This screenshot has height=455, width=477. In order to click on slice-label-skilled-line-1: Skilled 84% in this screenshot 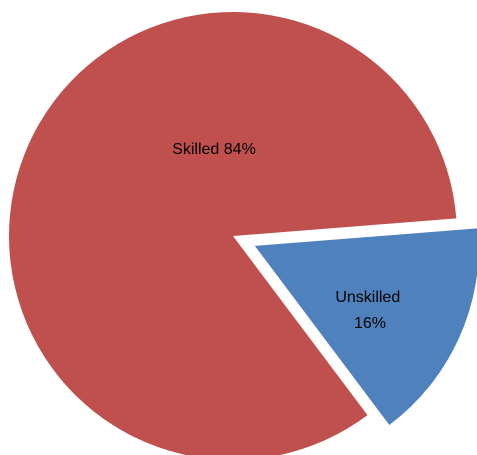, I will do `click(214, 149)`.